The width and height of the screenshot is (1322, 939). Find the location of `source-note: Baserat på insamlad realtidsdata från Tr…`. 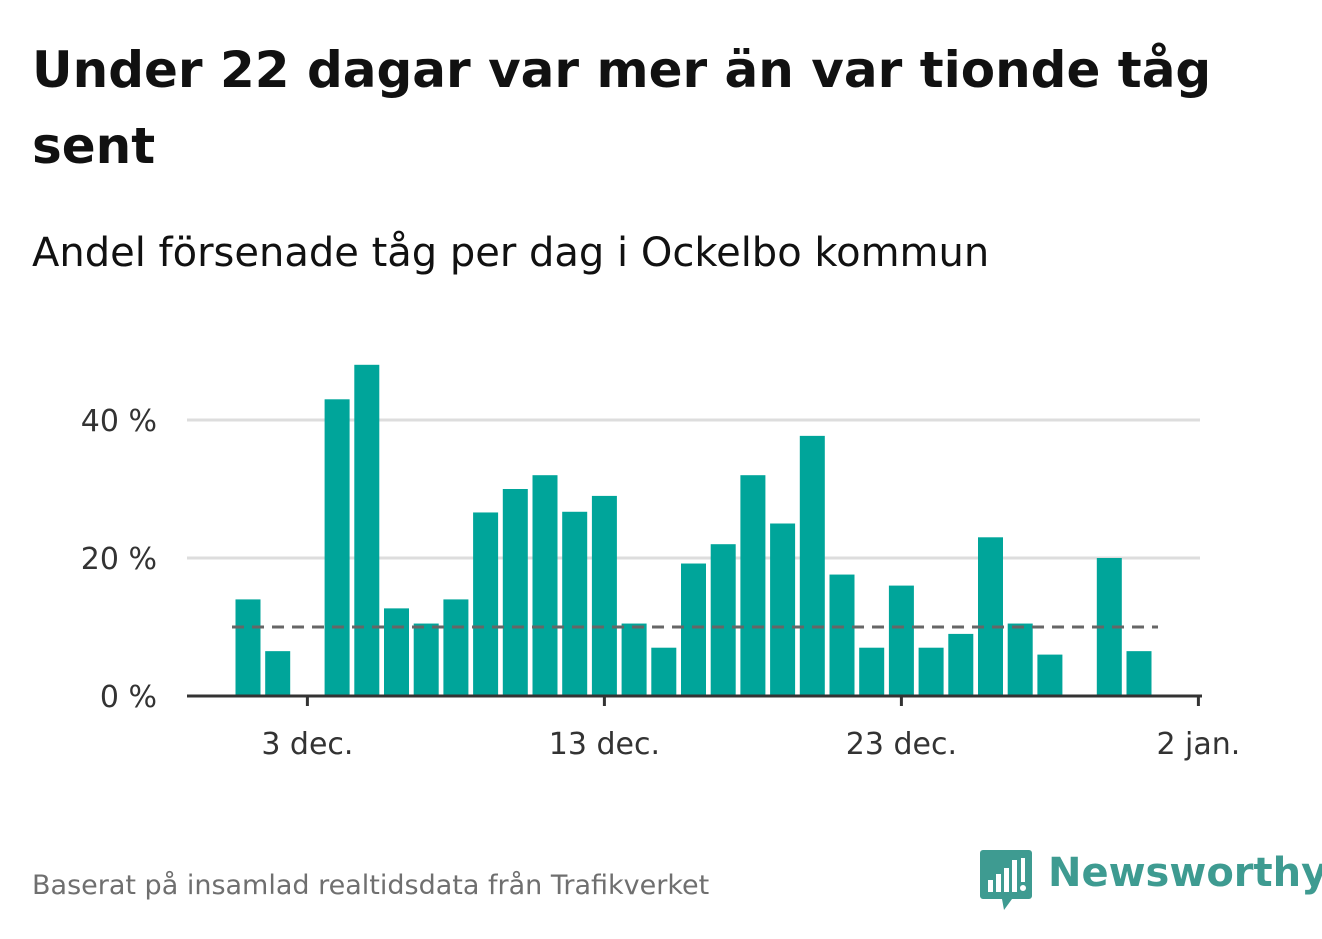

source-note: Baserat på insamlad realtidsdata från Tr… is located at coordinates (371, 885).